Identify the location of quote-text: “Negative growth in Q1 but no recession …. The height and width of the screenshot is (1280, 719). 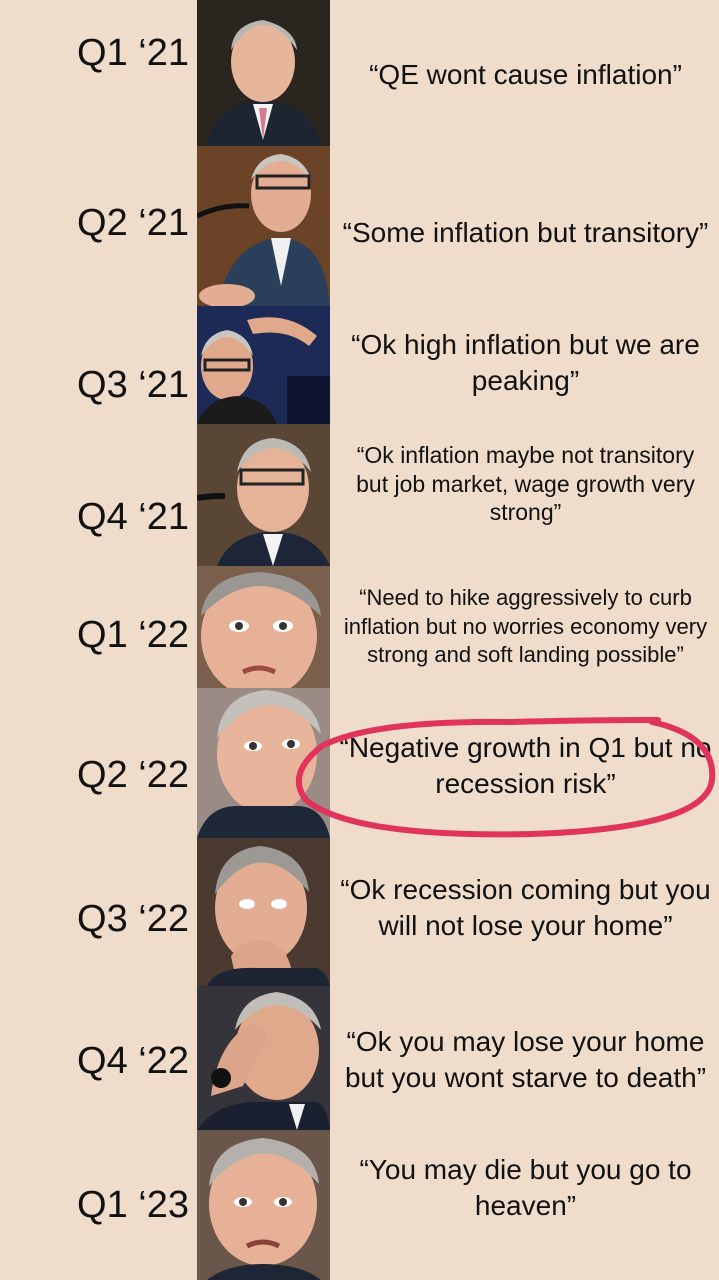
(525, 765).